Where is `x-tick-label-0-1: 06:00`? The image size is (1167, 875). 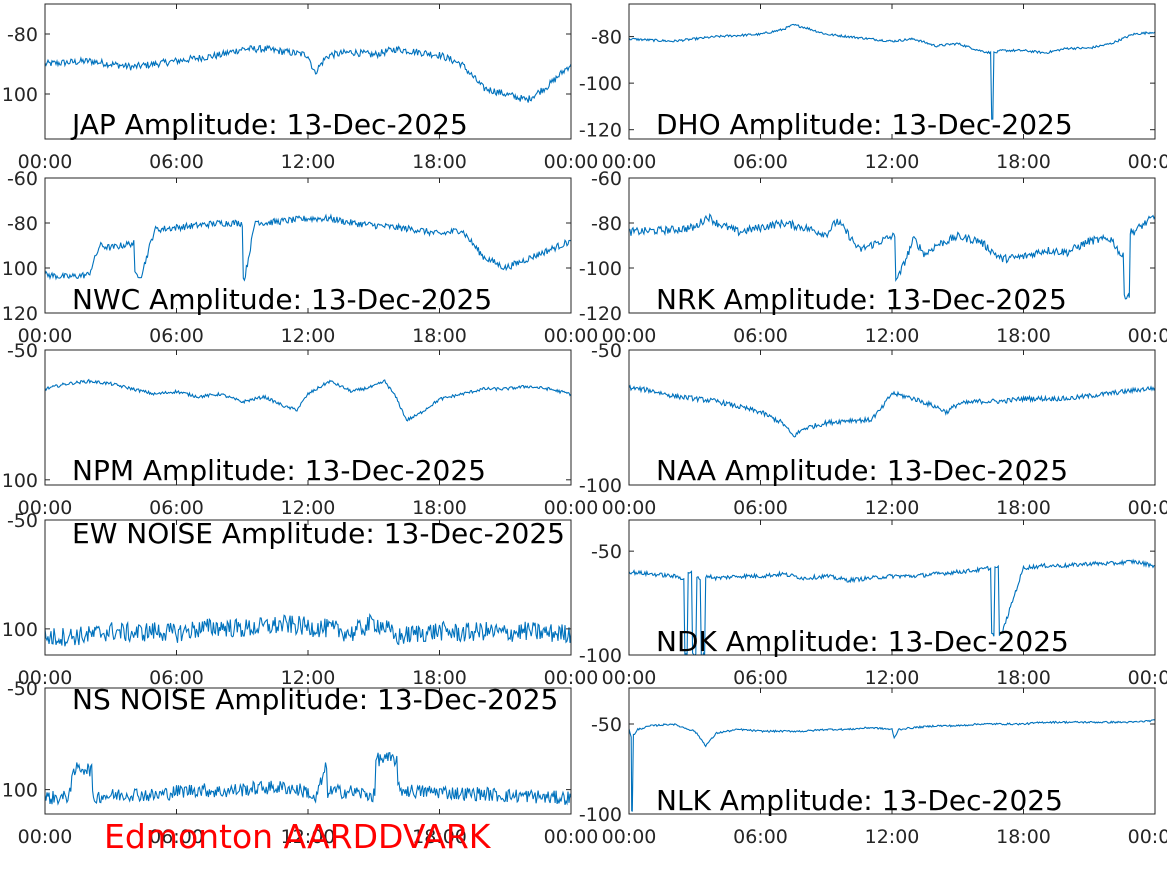
x-tick-label-0-1: 06:00 is located at coordinates (176, 162).